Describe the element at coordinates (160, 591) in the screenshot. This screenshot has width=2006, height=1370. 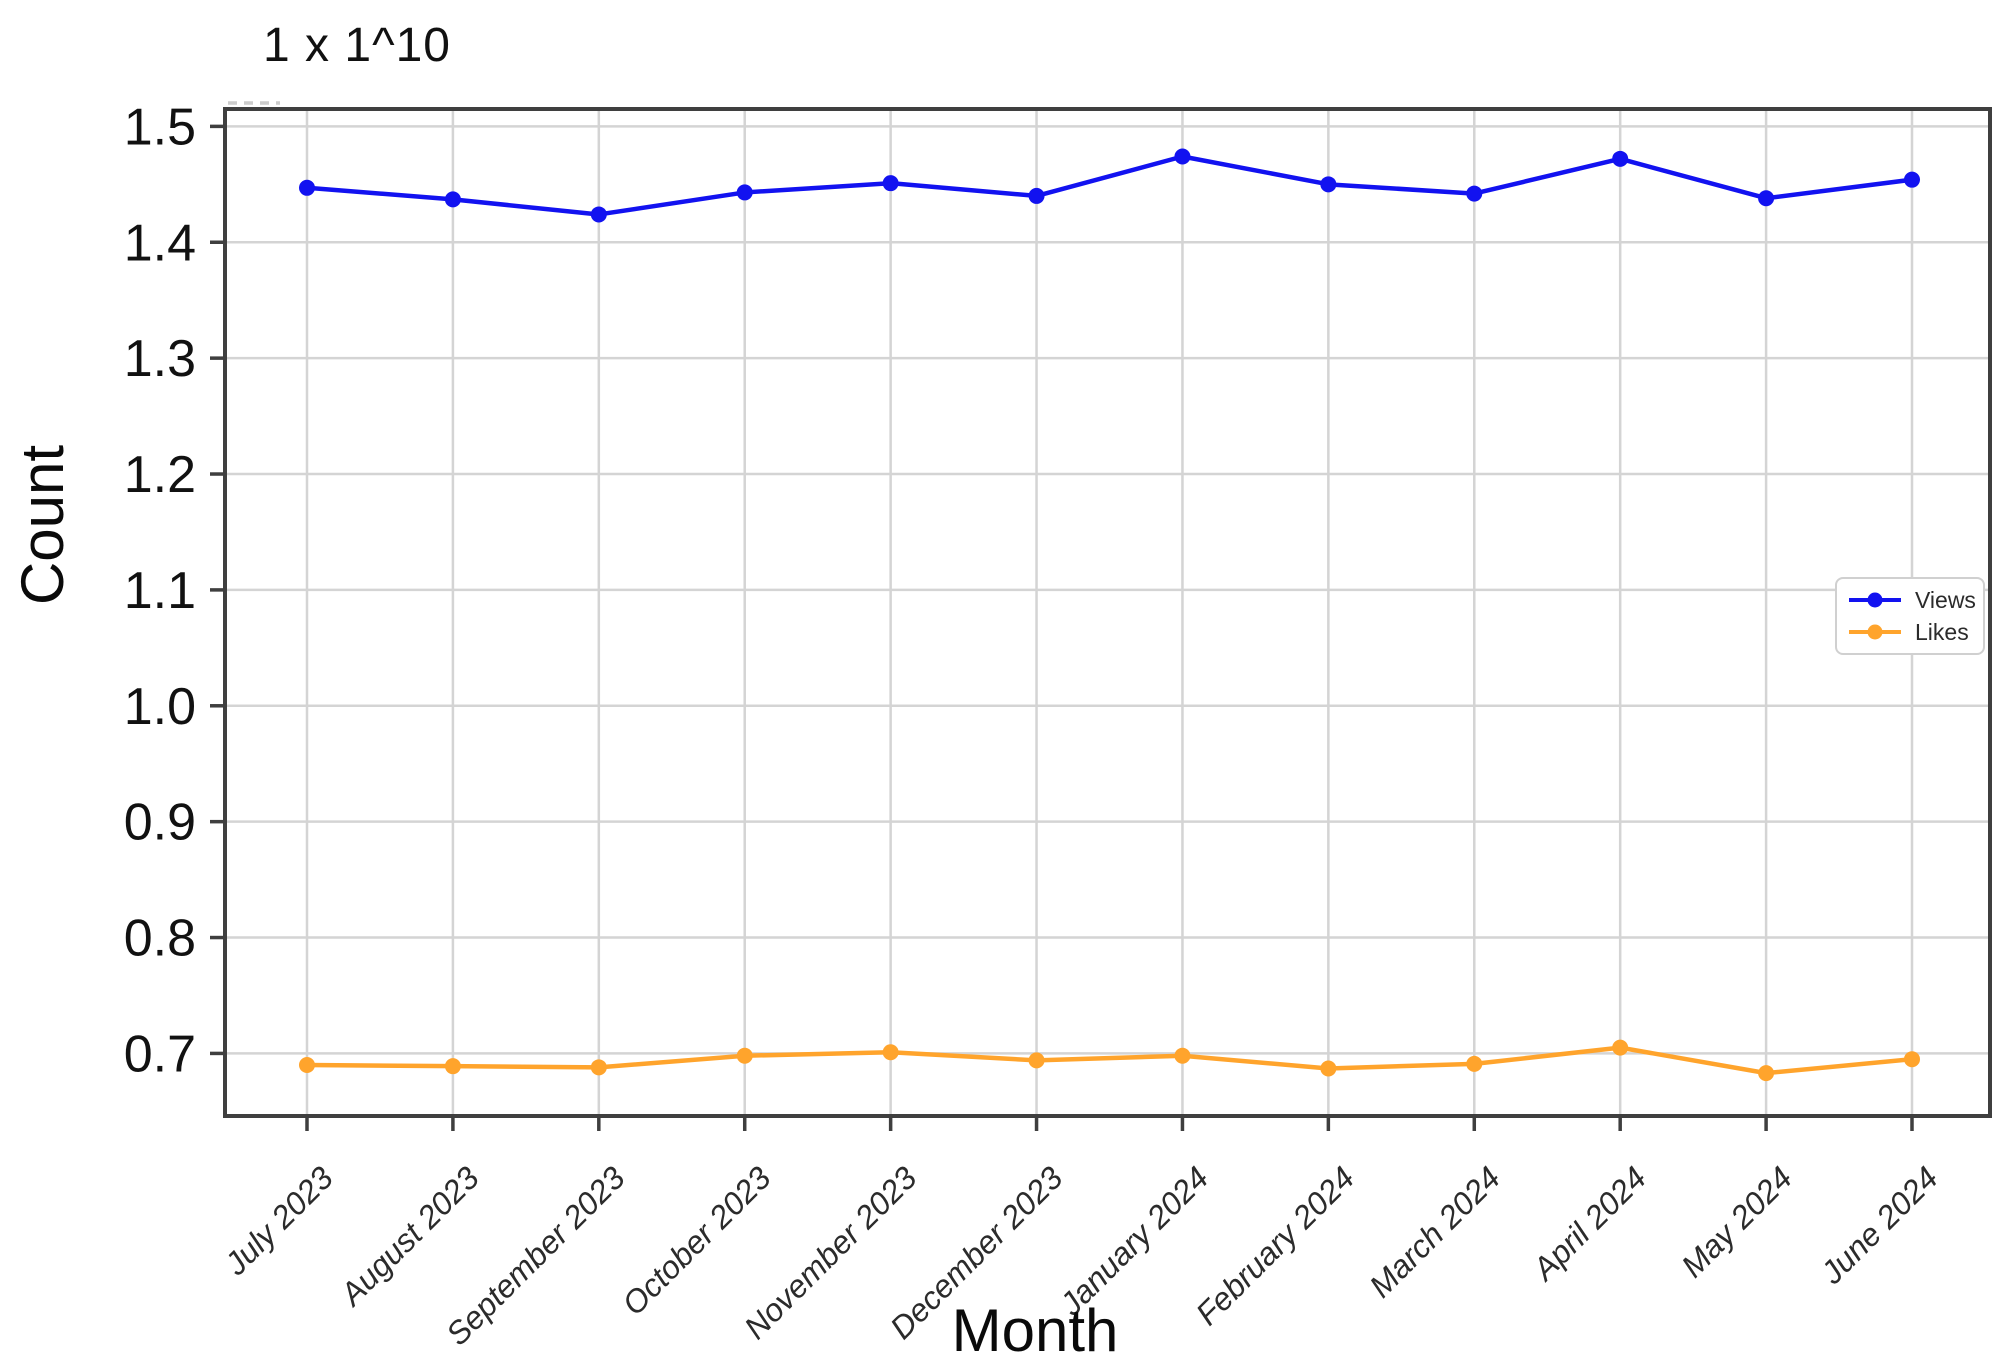
I see `y-tick-label: 1.1` at that location.